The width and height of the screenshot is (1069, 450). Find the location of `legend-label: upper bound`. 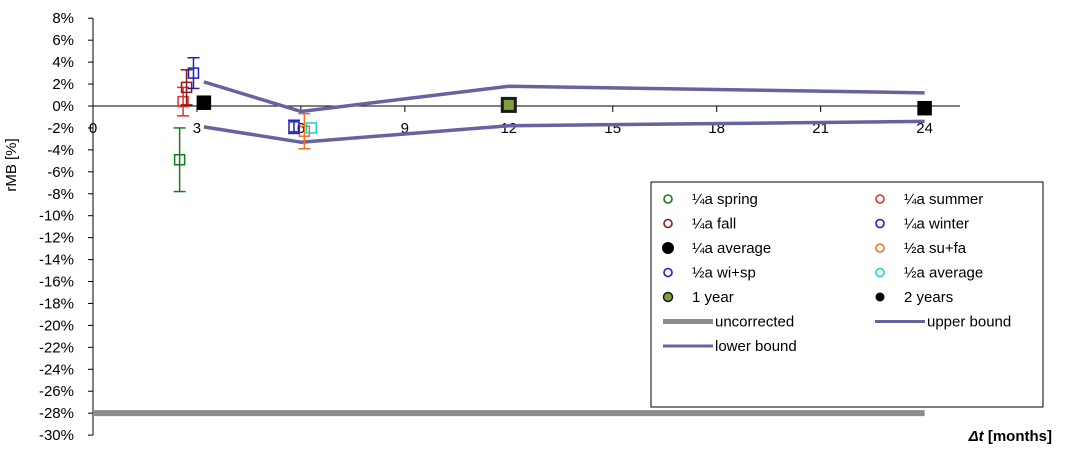

legend-label: upper bound is located at coordinates (969, 322).